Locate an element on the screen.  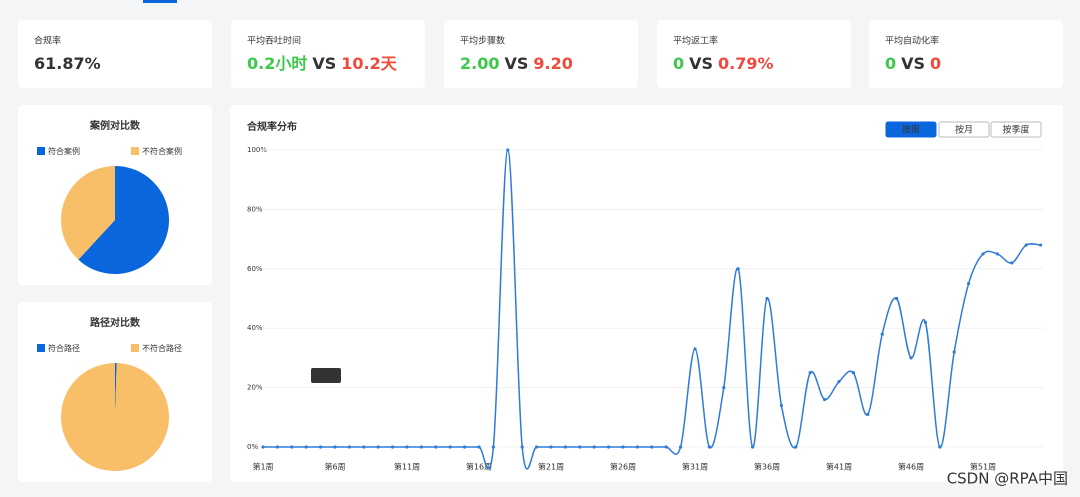
card-value: 2.00 VS 9.20 is located at coordinates (516, 63).